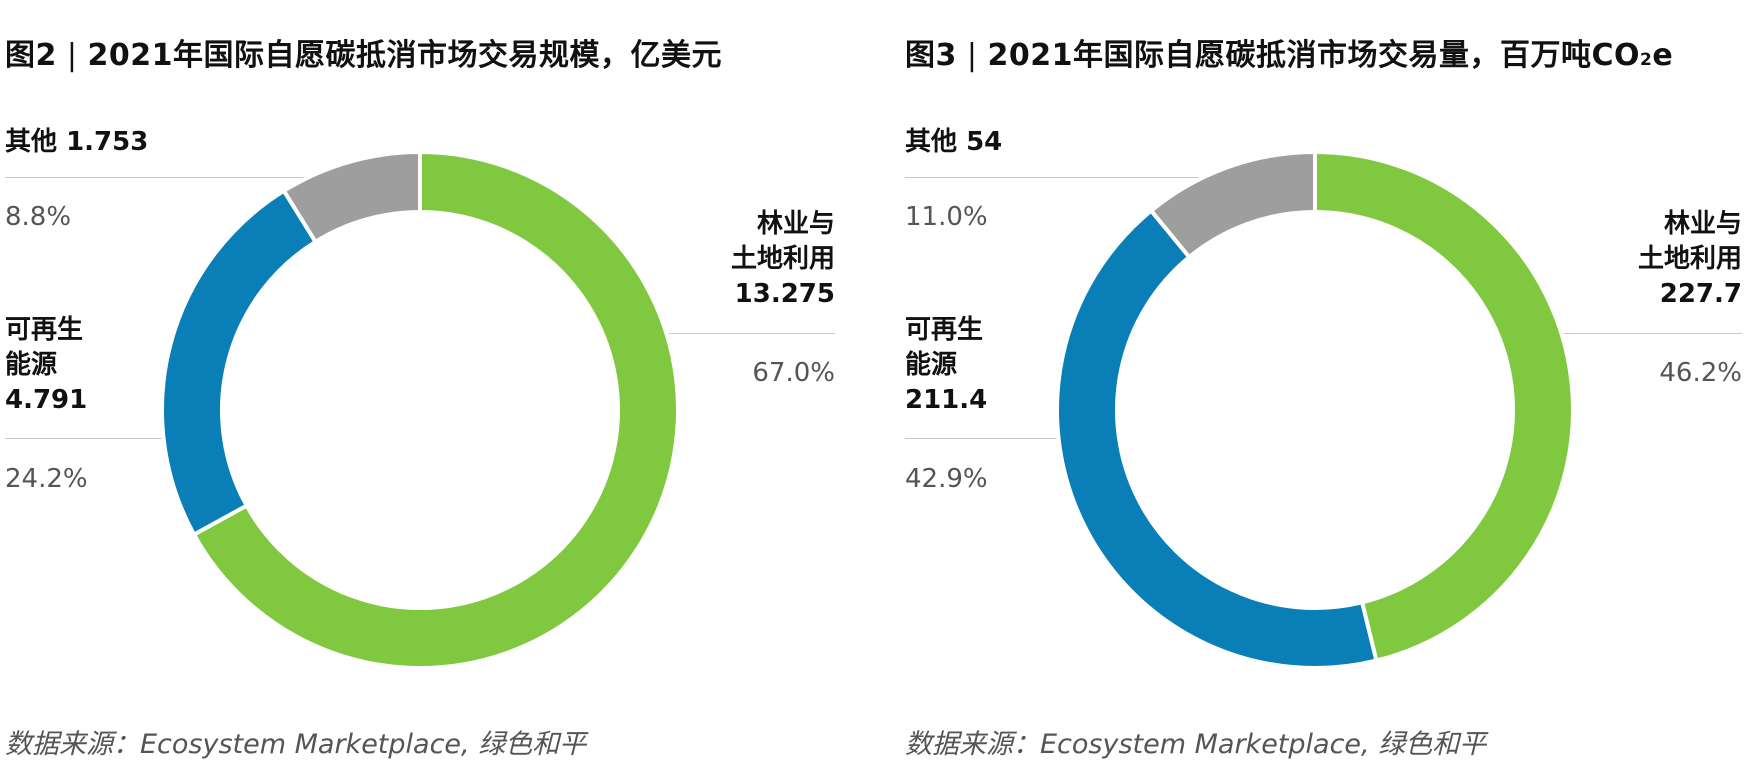 Image resolution: width=1748 pixels, height=776 pixels. What do you see at coordinates (1444, 407) in the screenshot?
I see `slice-forest` at bounding box center [1444, 407].